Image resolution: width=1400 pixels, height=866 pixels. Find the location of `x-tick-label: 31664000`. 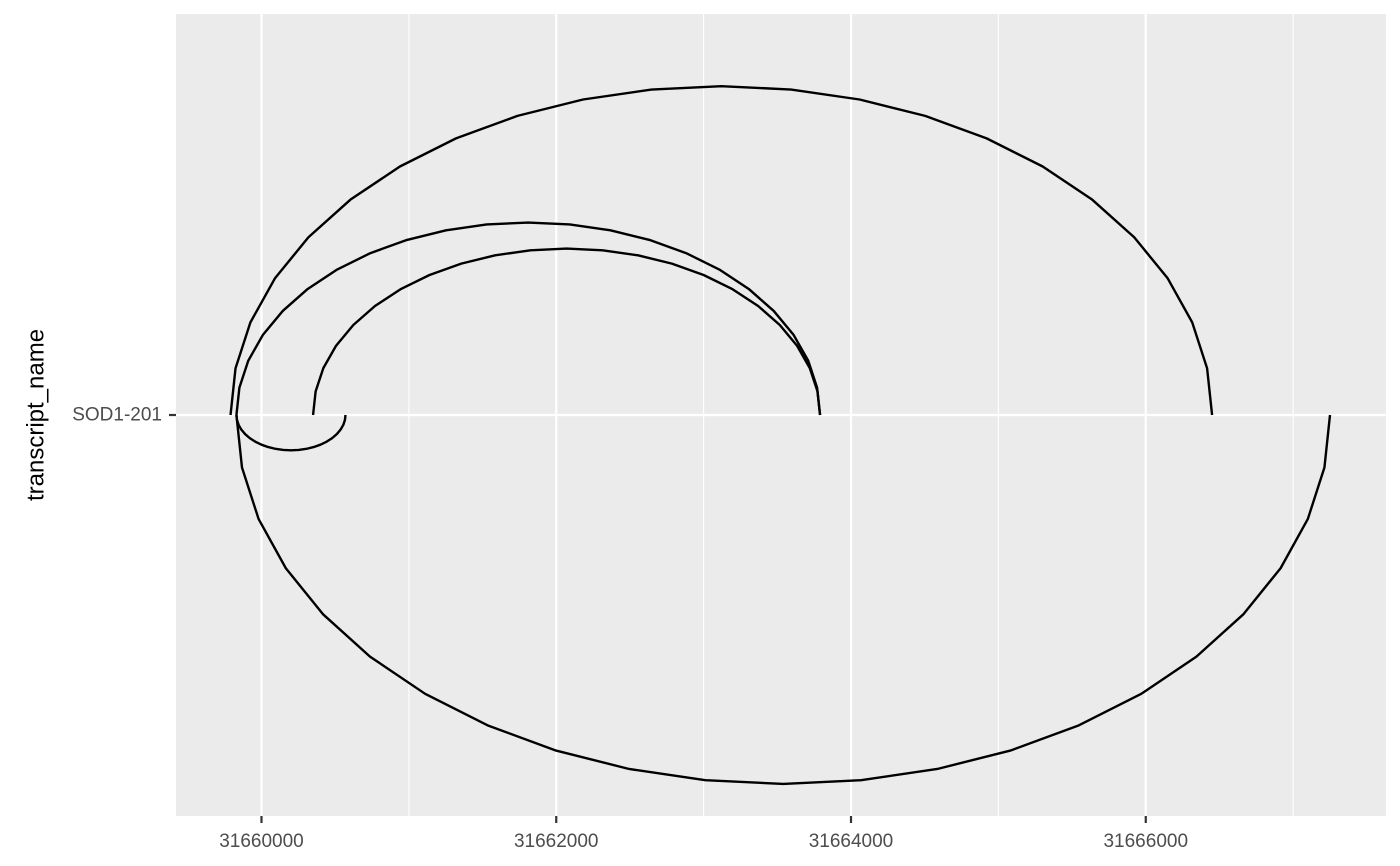

x-tick-label: 31664000 is located at coordinates (851, 841).